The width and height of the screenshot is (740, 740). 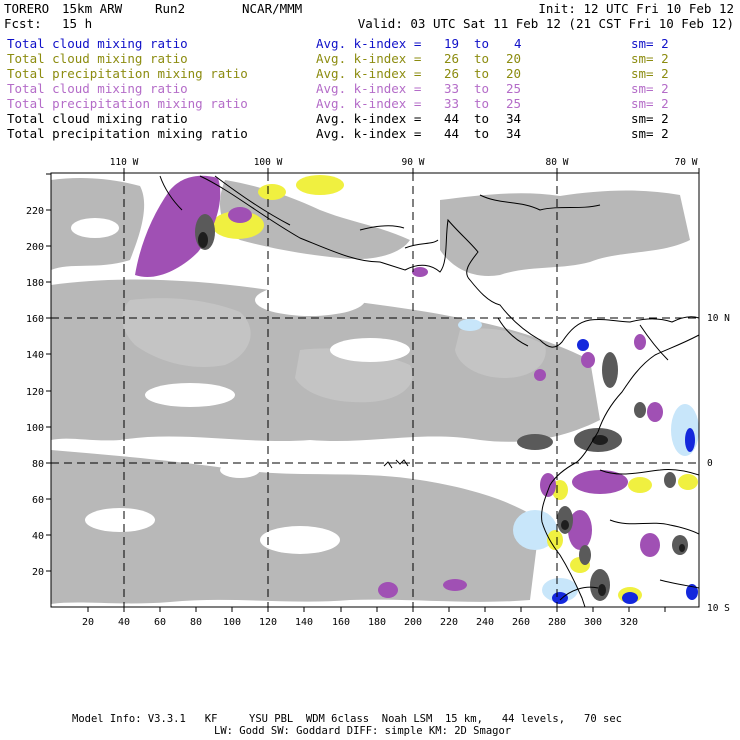 I want to click on blue-field, so click(x=625, y=471).